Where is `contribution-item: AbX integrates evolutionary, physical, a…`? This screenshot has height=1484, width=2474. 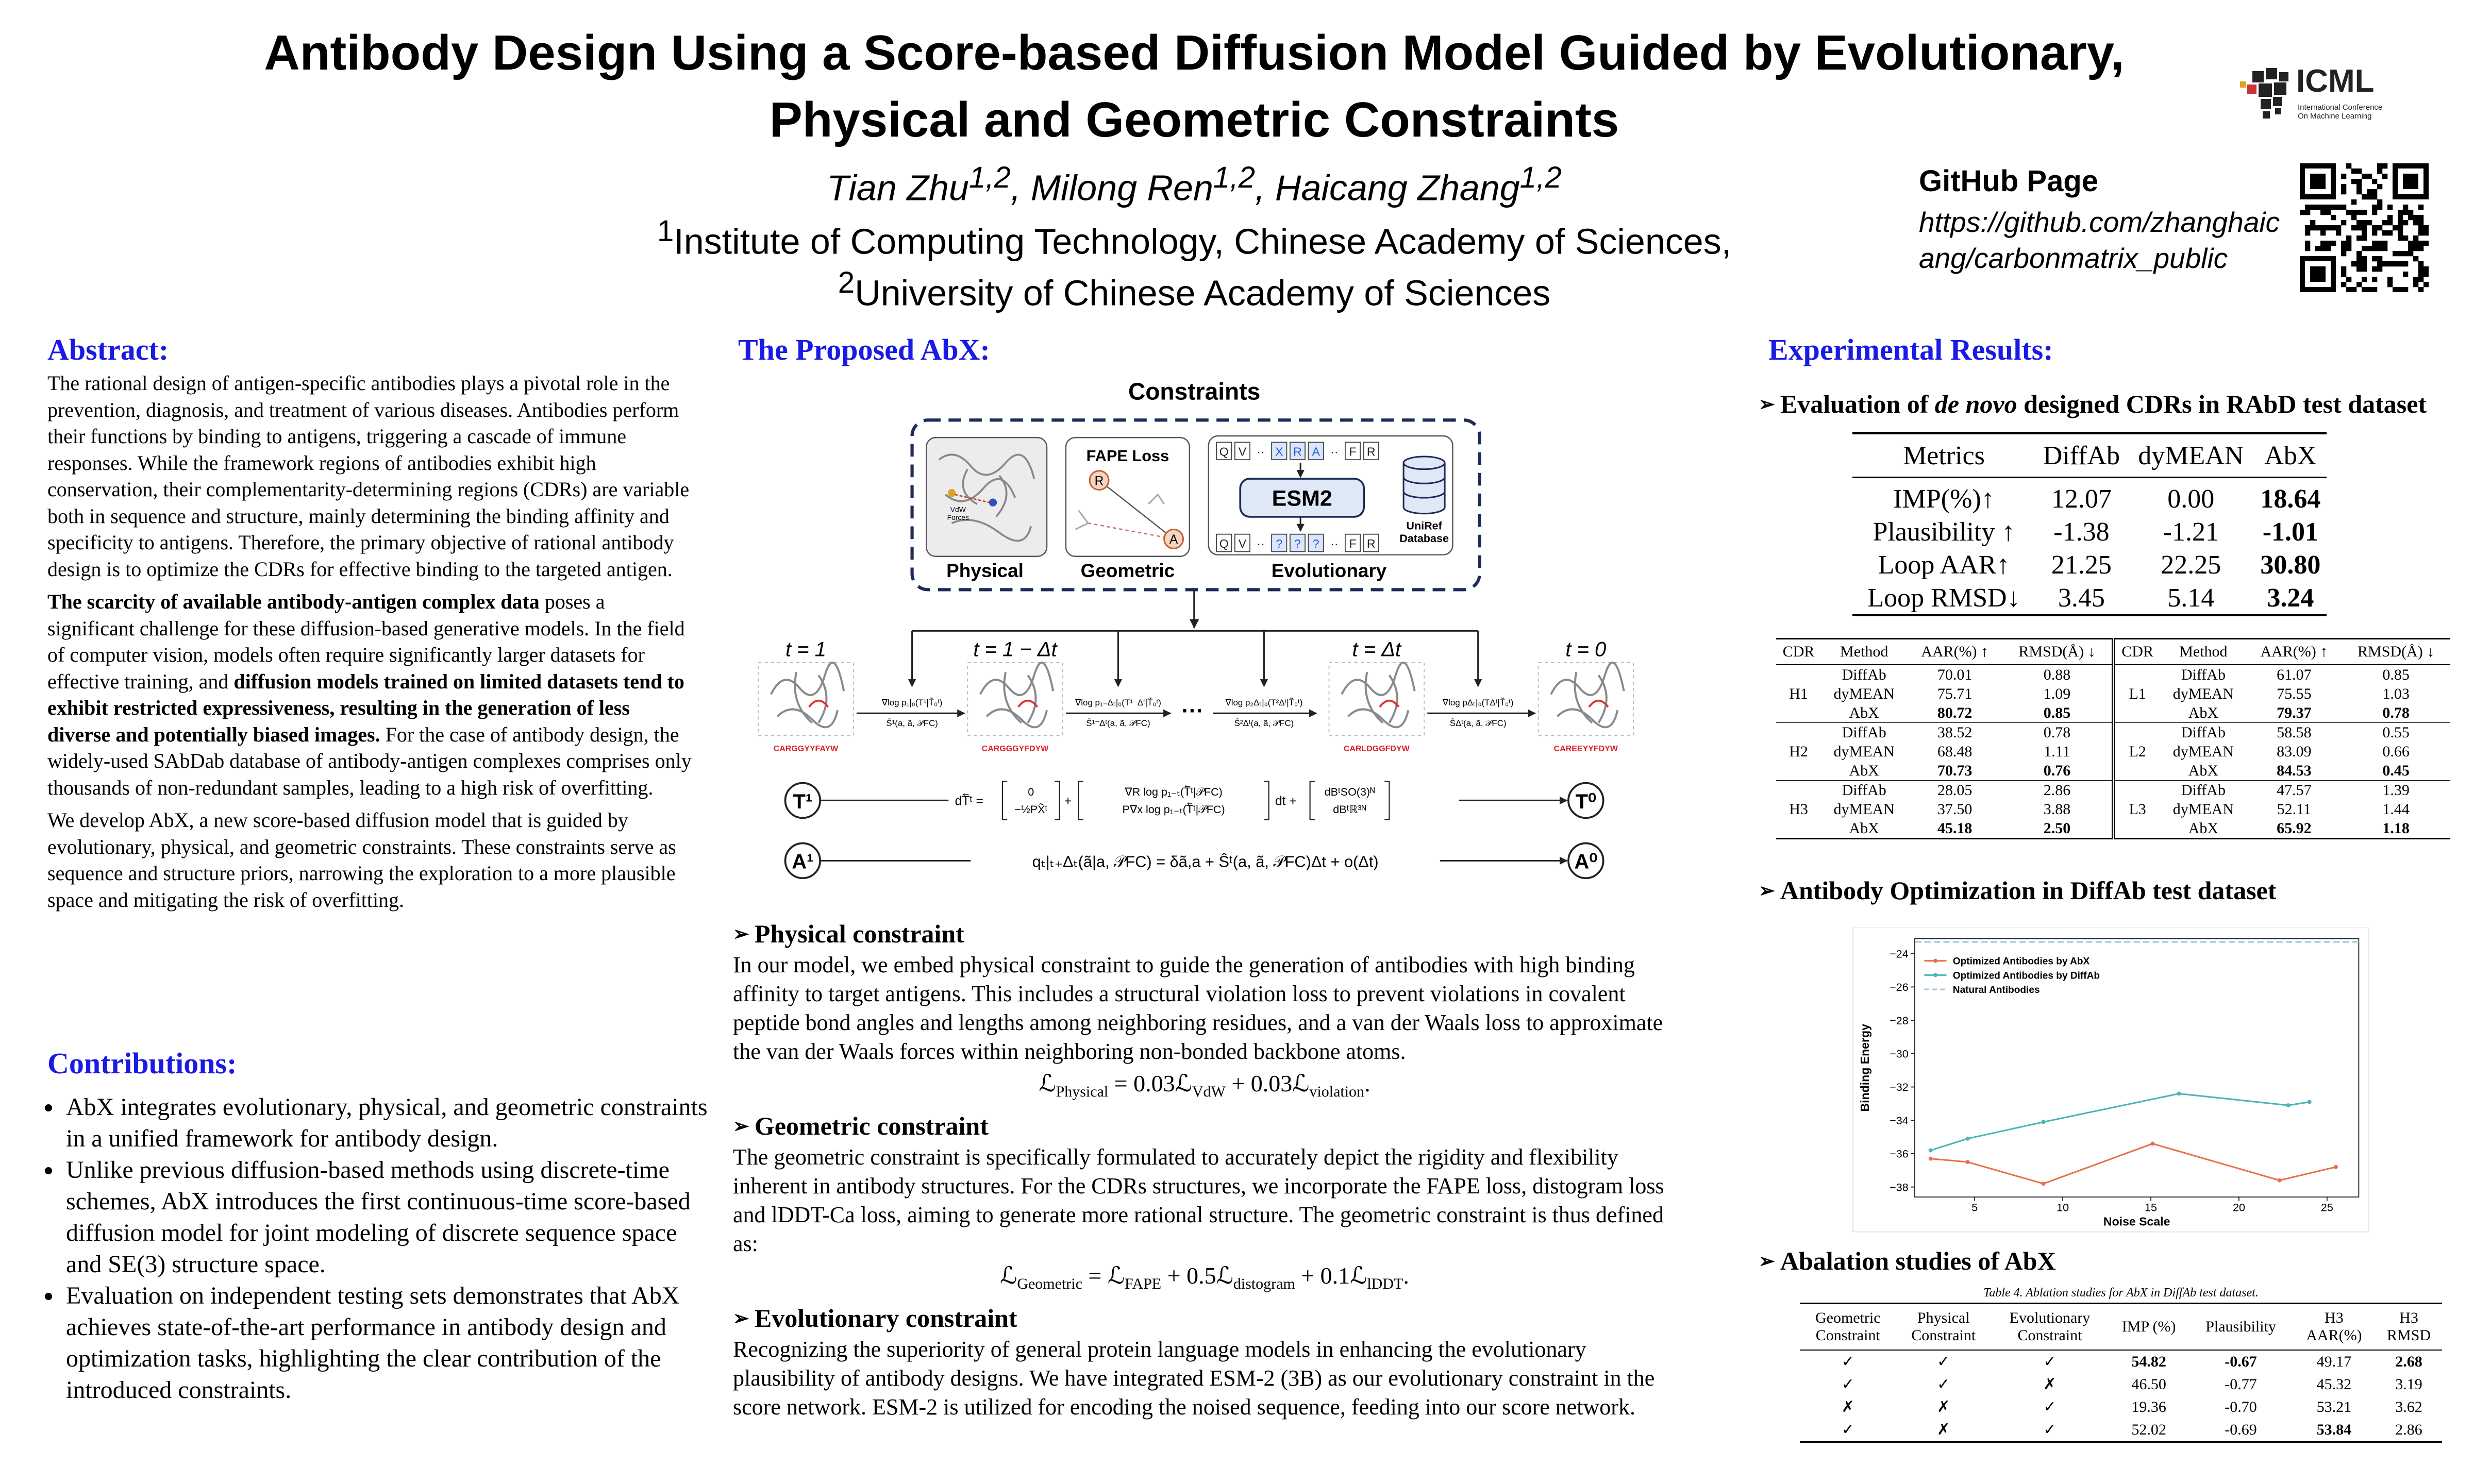 contribution-item: AbX integrates evolutionary, physical, a… is located at coordinates (390, 1122).